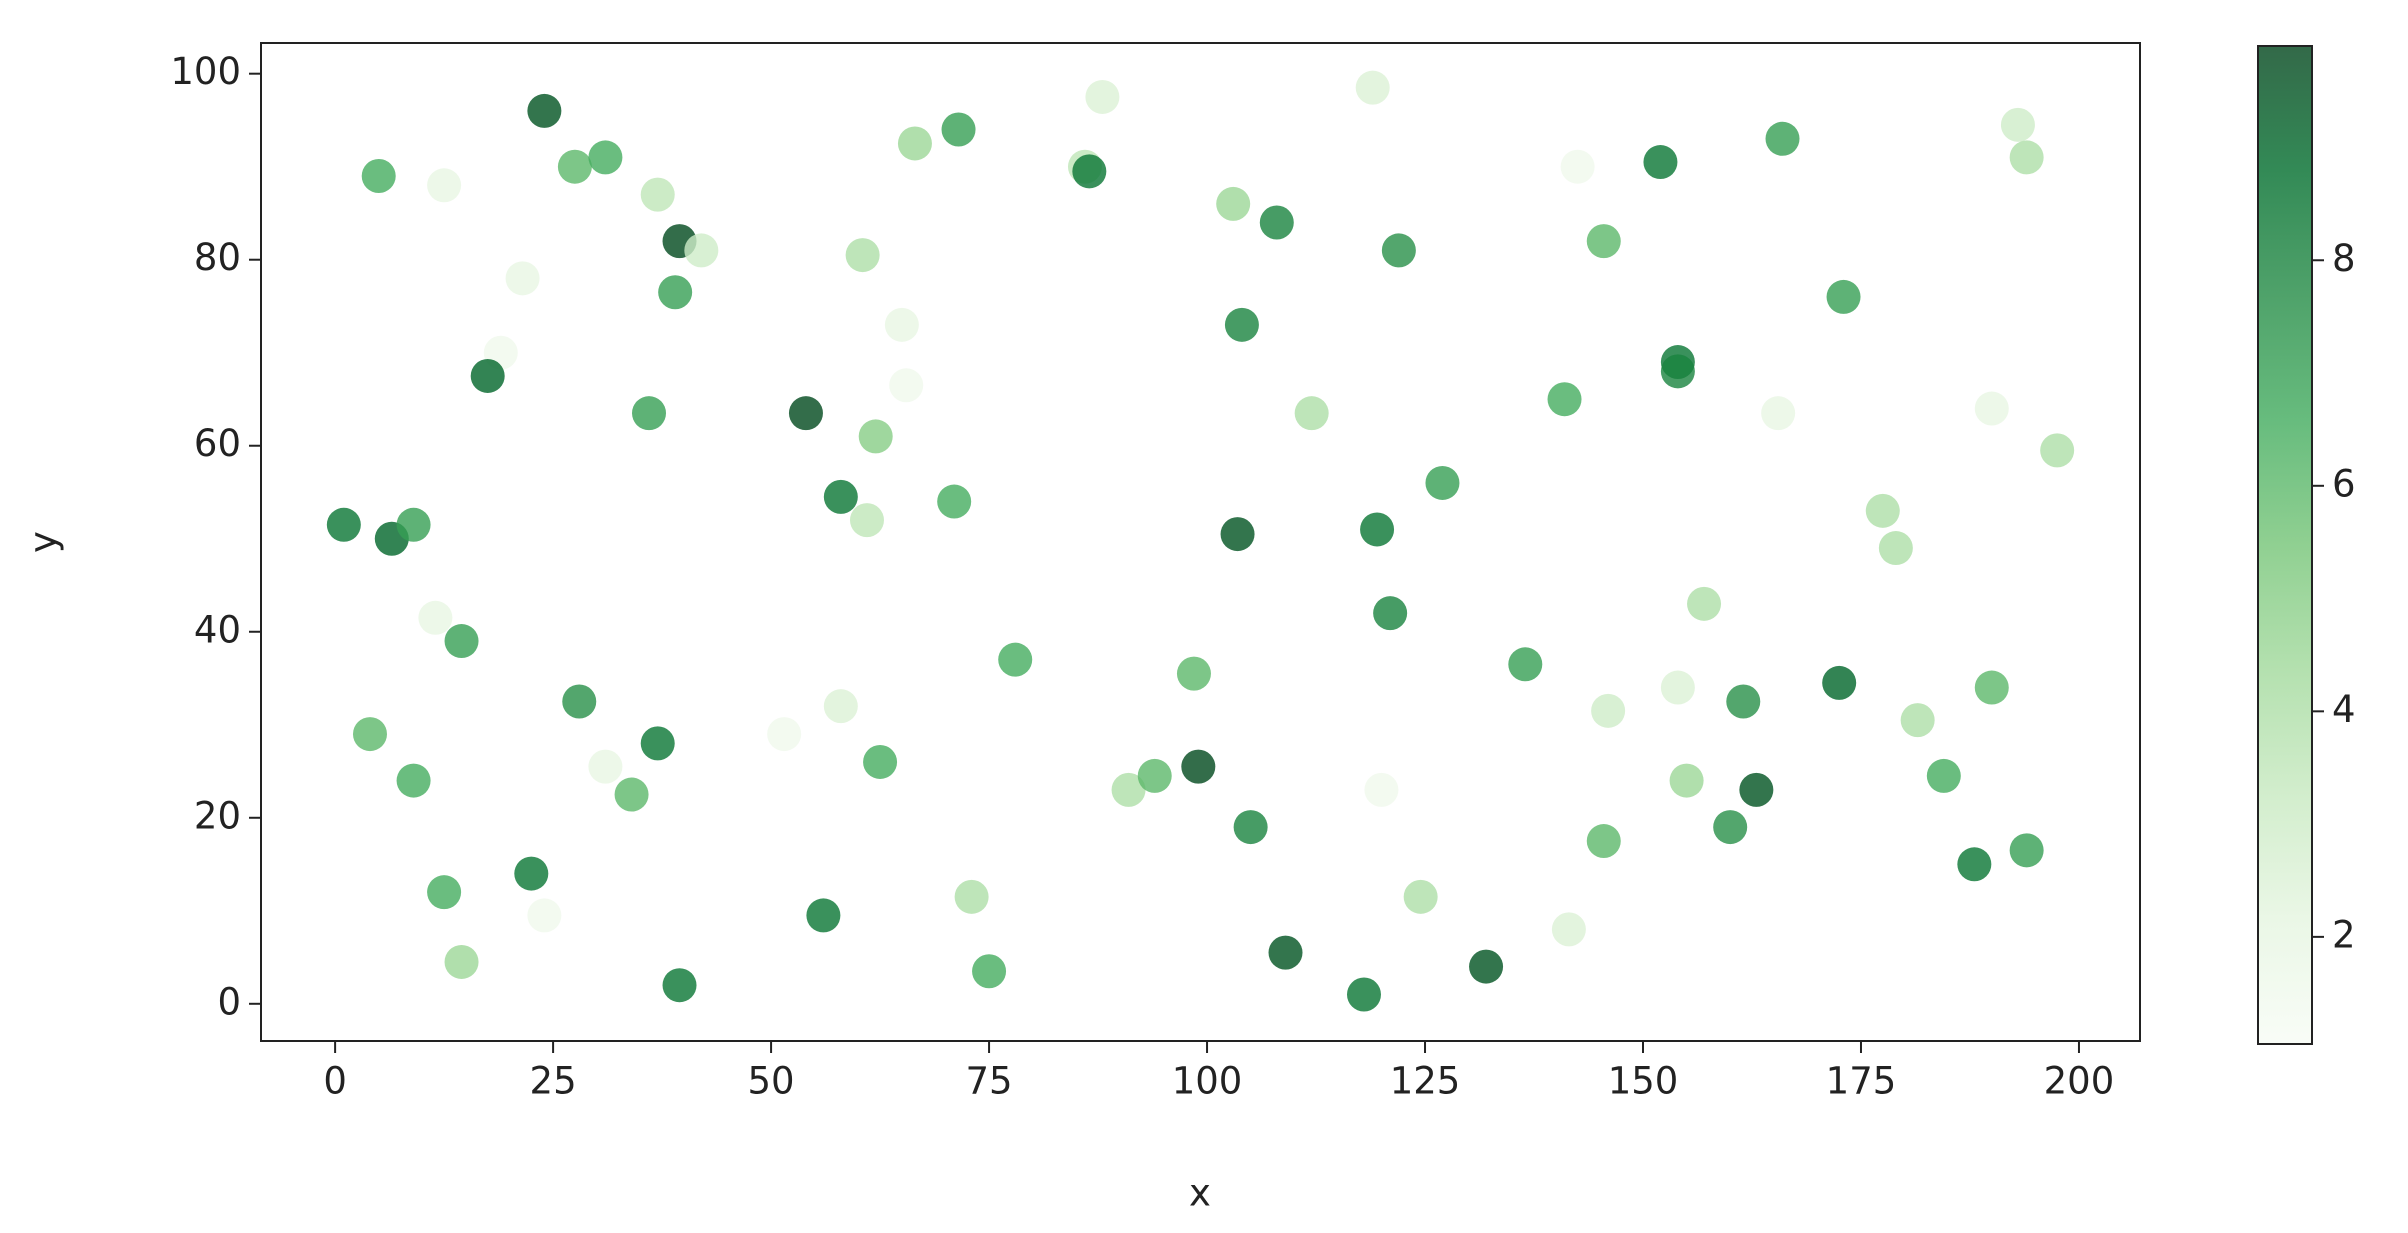 This screenshot has width=2408, height=1233. I want to click on x-tick-label: 150, so click(1643, 1081).